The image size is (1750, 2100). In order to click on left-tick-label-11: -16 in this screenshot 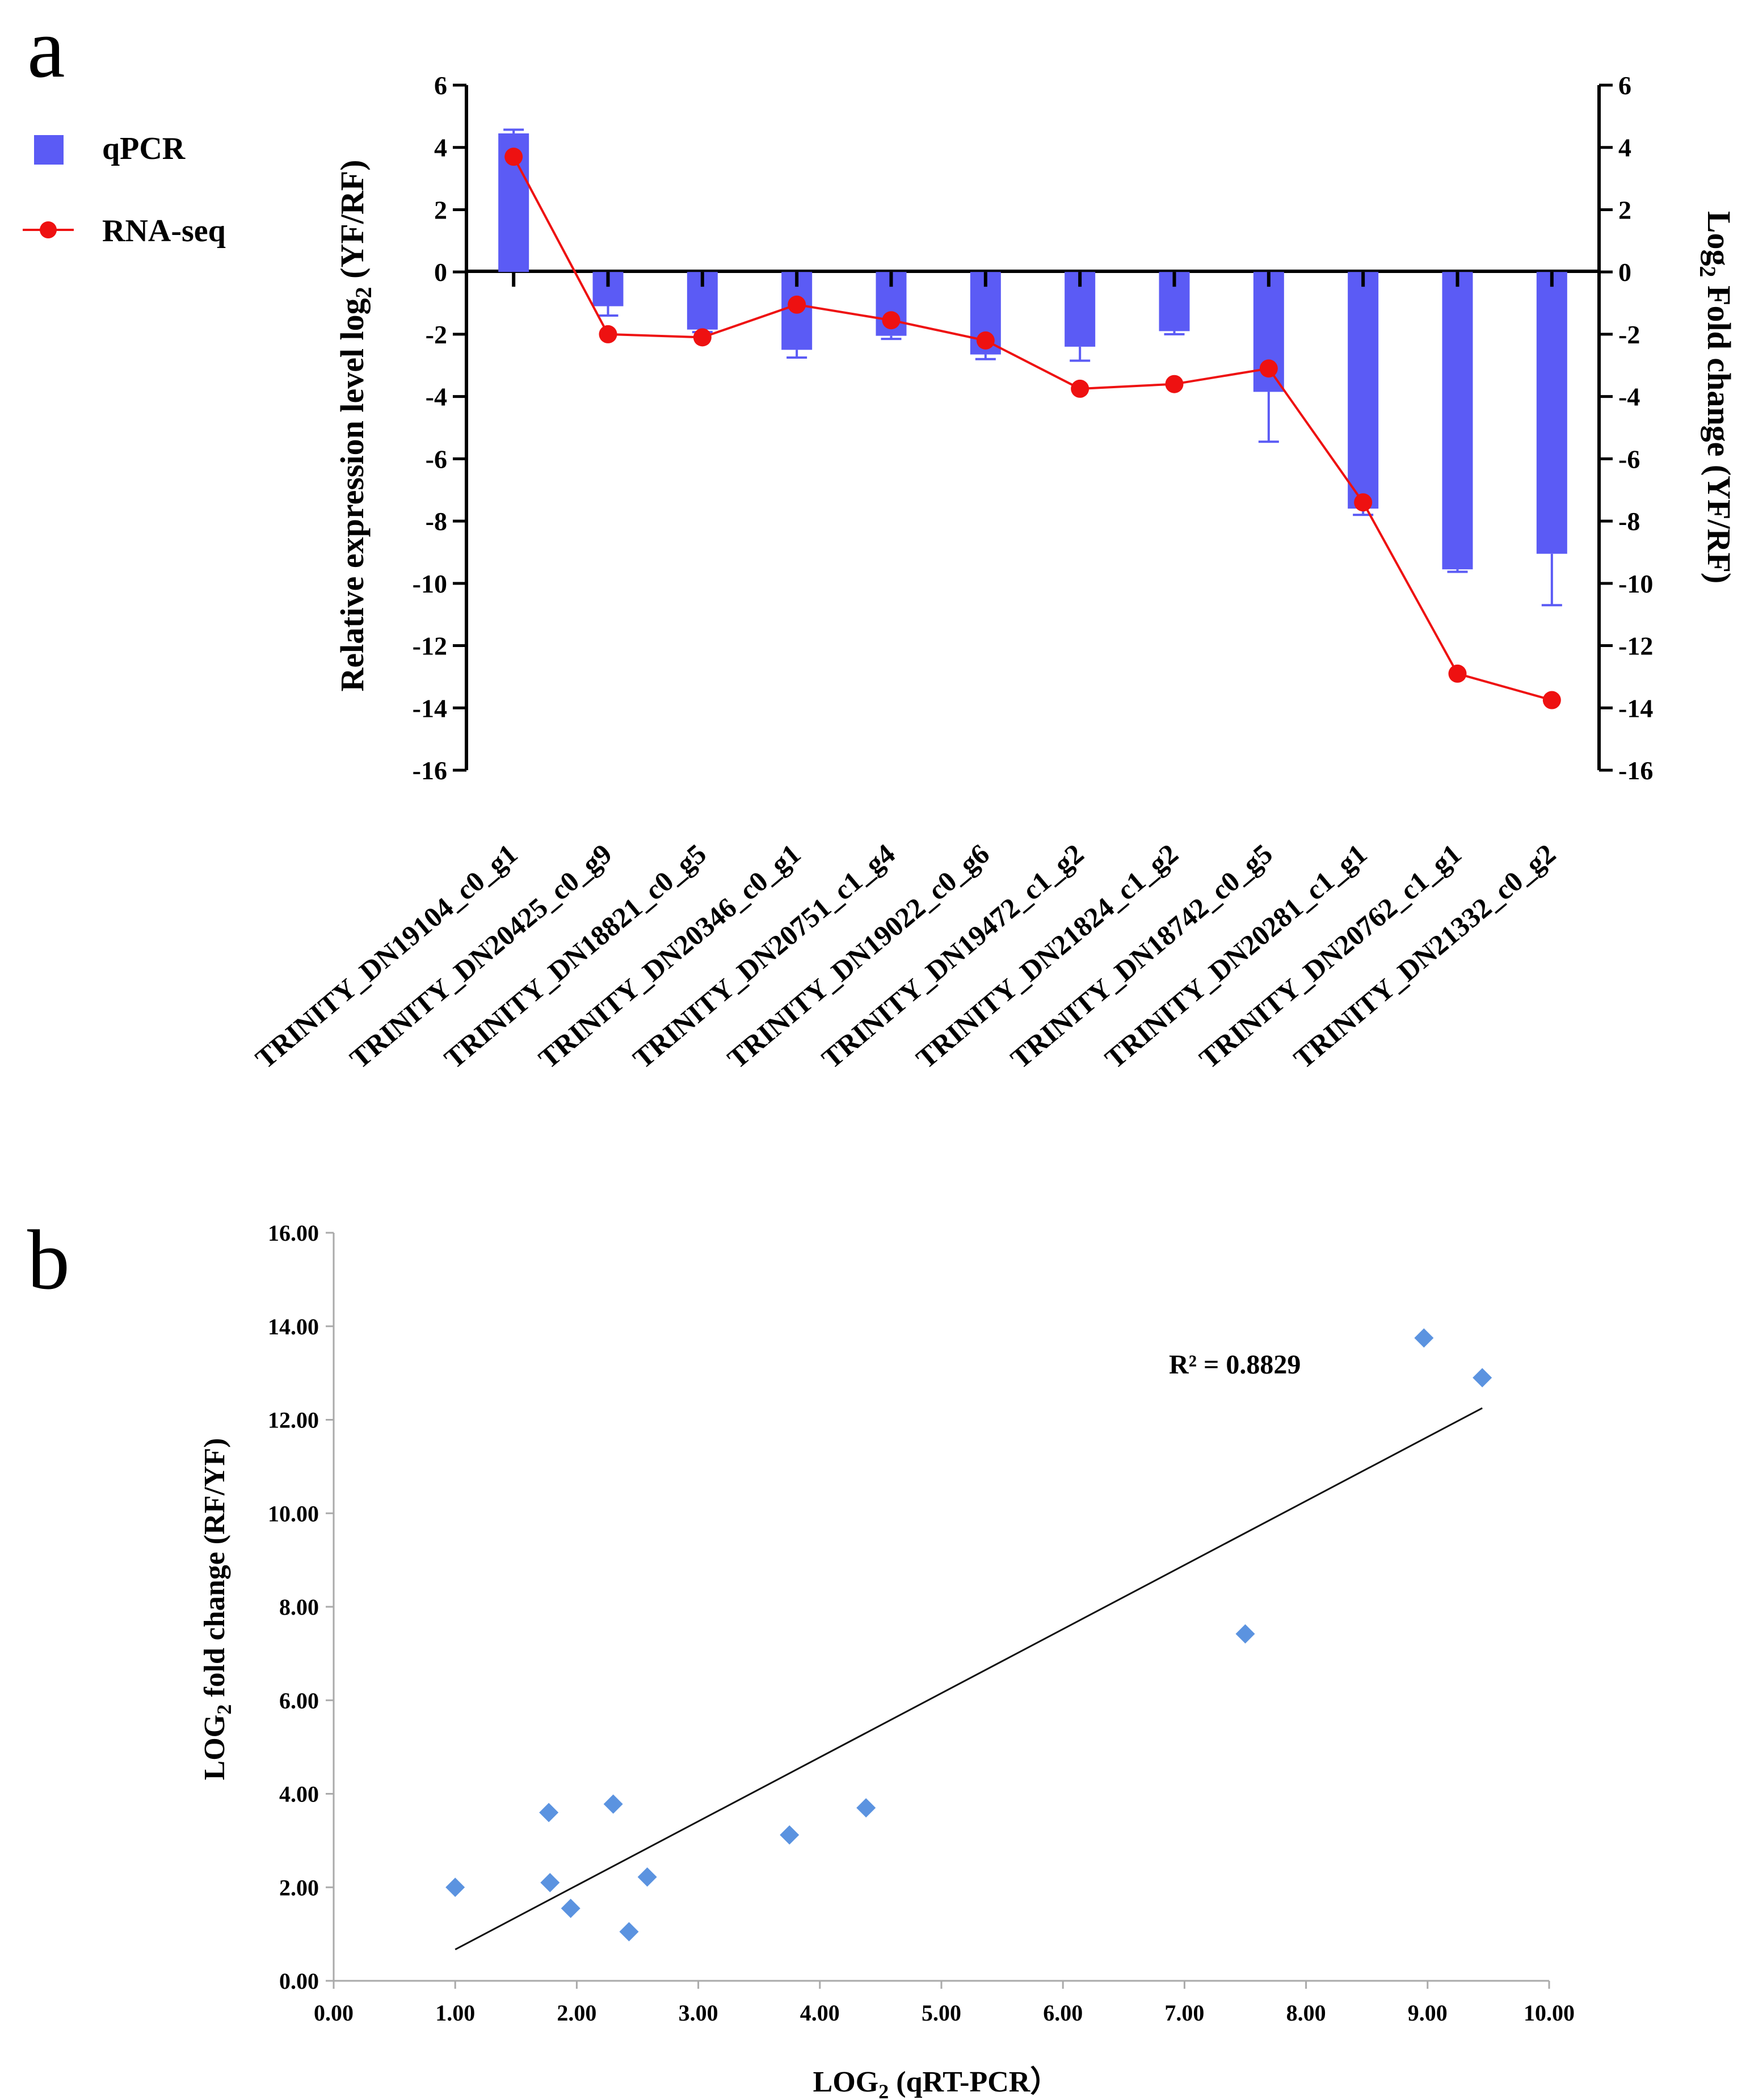, I will do `click(430, 770)`.